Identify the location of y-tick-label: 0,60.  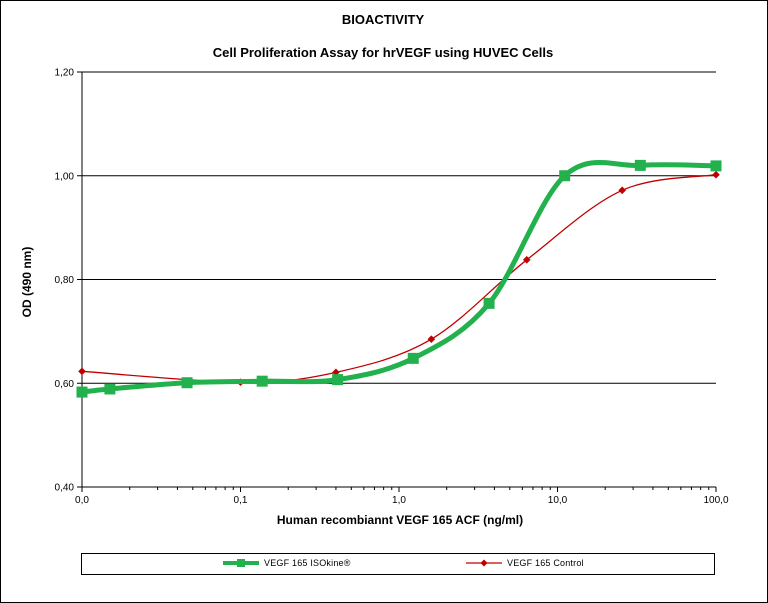
(65, 384).